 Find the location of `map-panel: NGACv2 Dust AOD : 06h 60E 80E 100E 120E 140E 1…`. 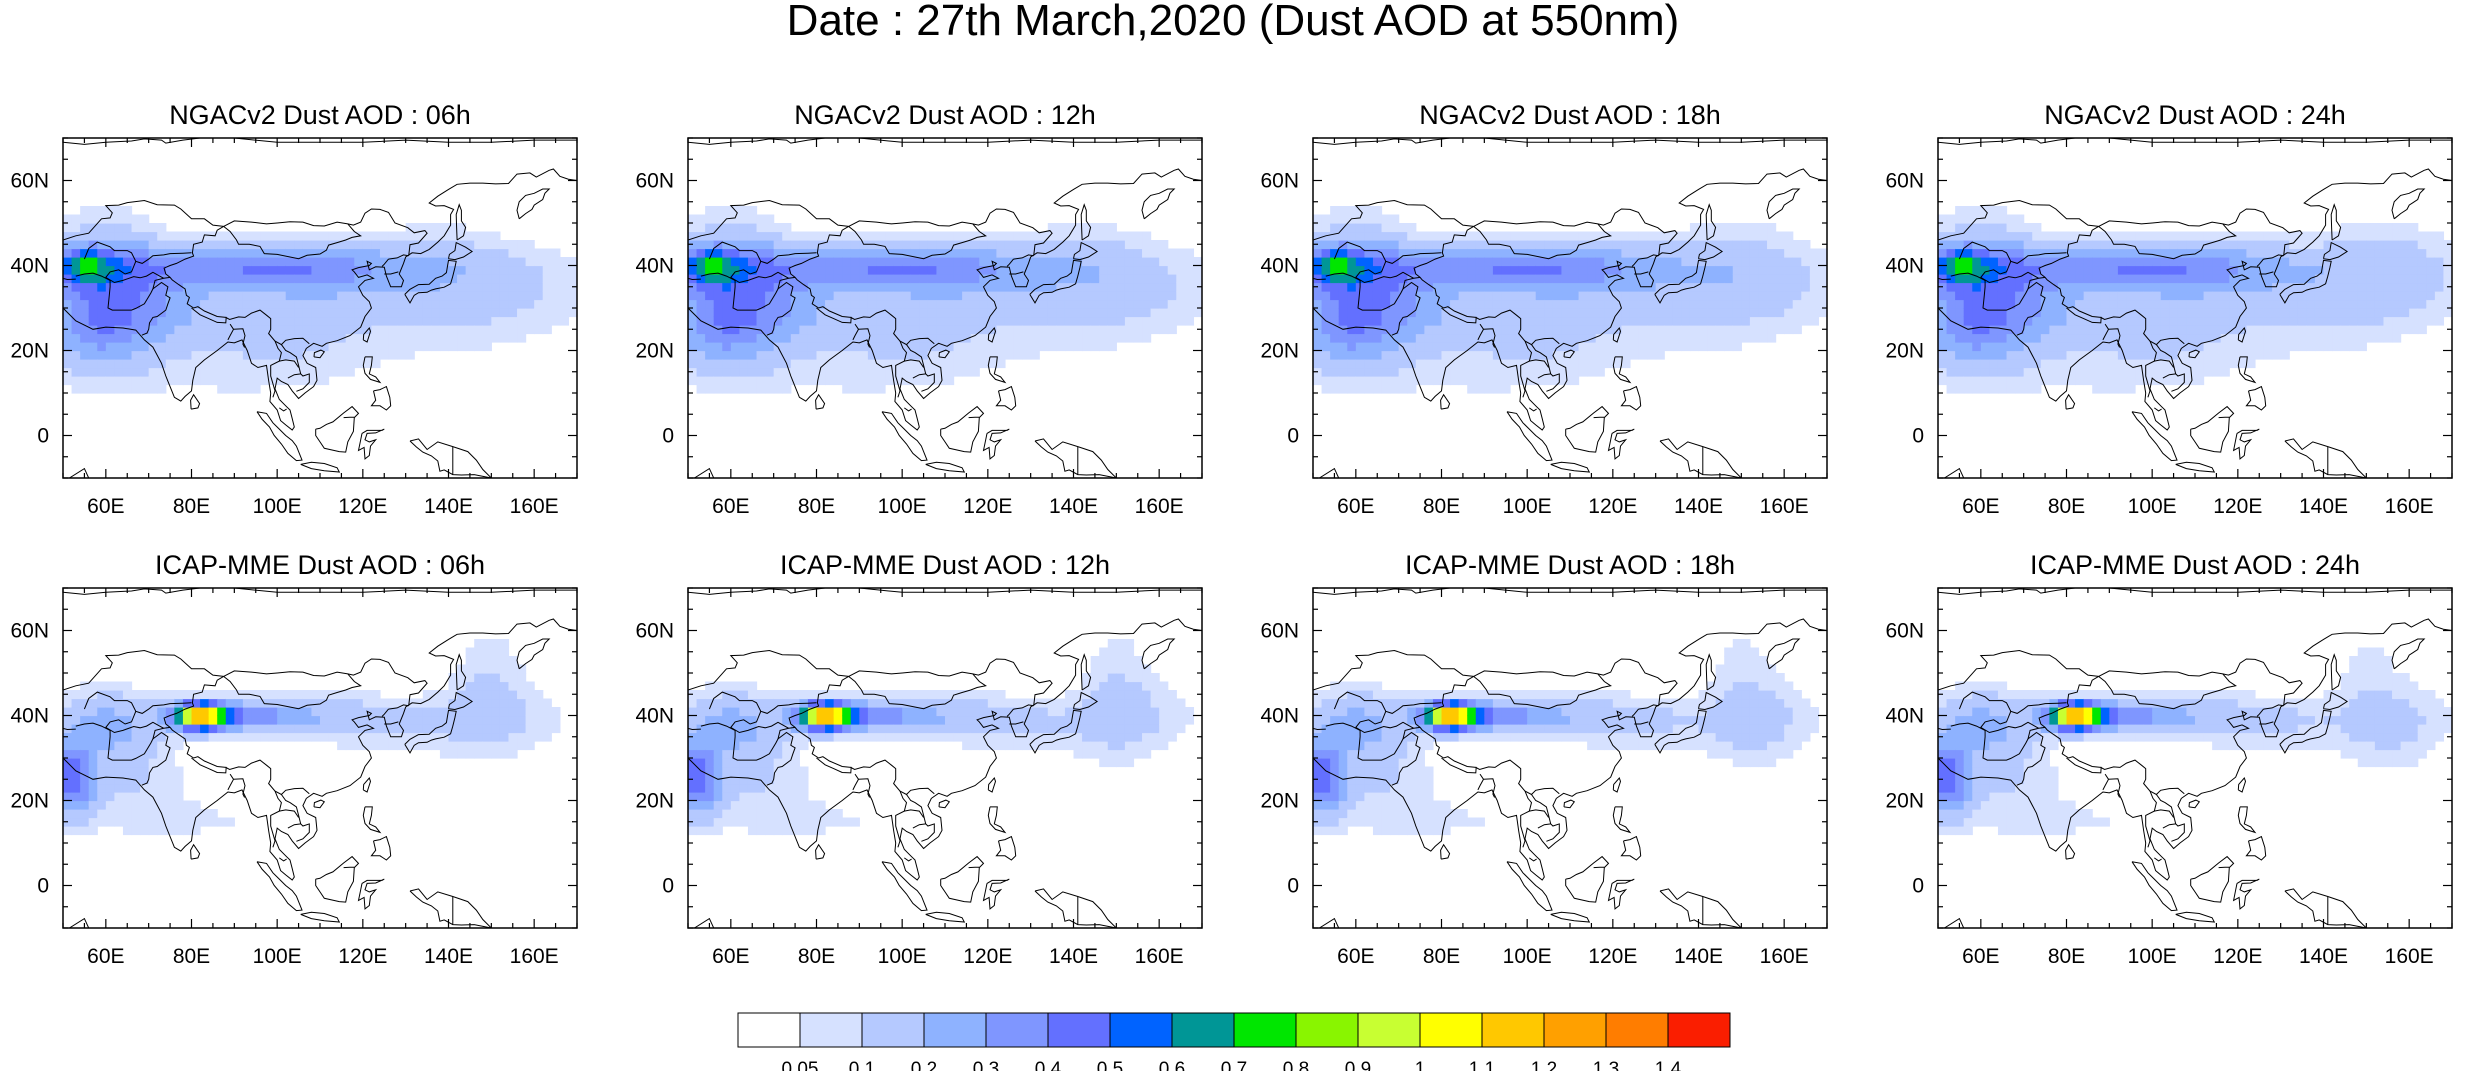

map-panel: NGACv2 Dust AOD : 06h 60E 80E 100E 120E 140E 1… is located at coordinates (294, 309).